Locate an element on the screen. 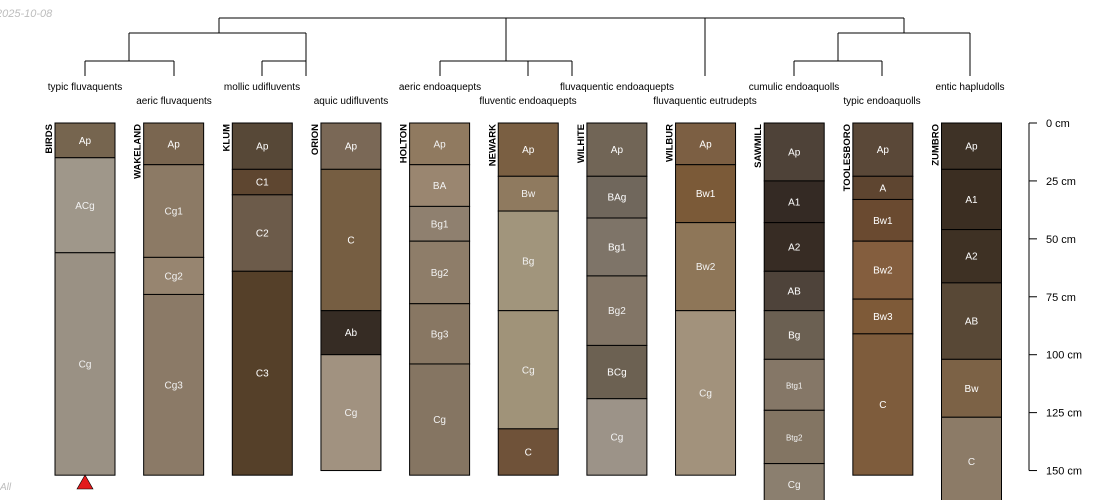 Image resolution: width=1100 pixels, height=500 pixels. soil-profile: Ap BAg Bg1 Bg2 BCg Cg WILHITE is located at coordinates (612, 299).